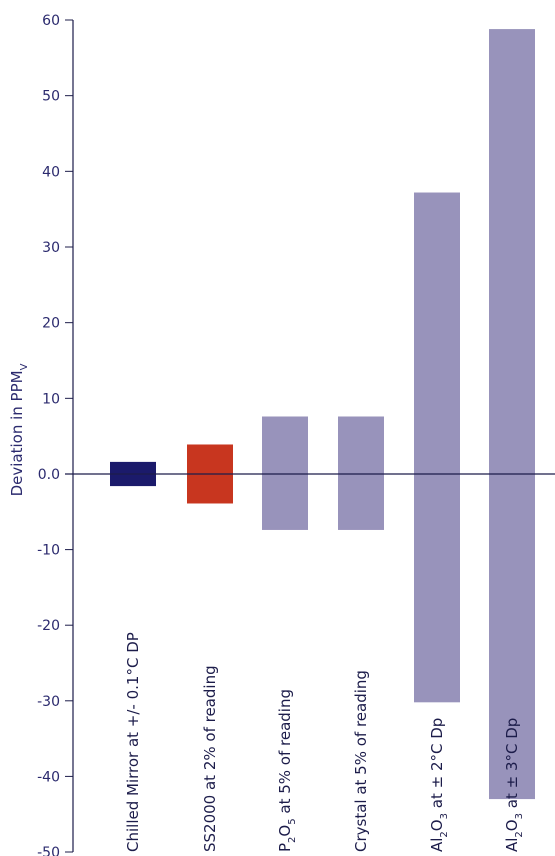 The width and height of the screenshot is (555, 856). Describe the element at coordinates (51, 97) in the screenshot. I see `y-tick-label: 50` at that location.